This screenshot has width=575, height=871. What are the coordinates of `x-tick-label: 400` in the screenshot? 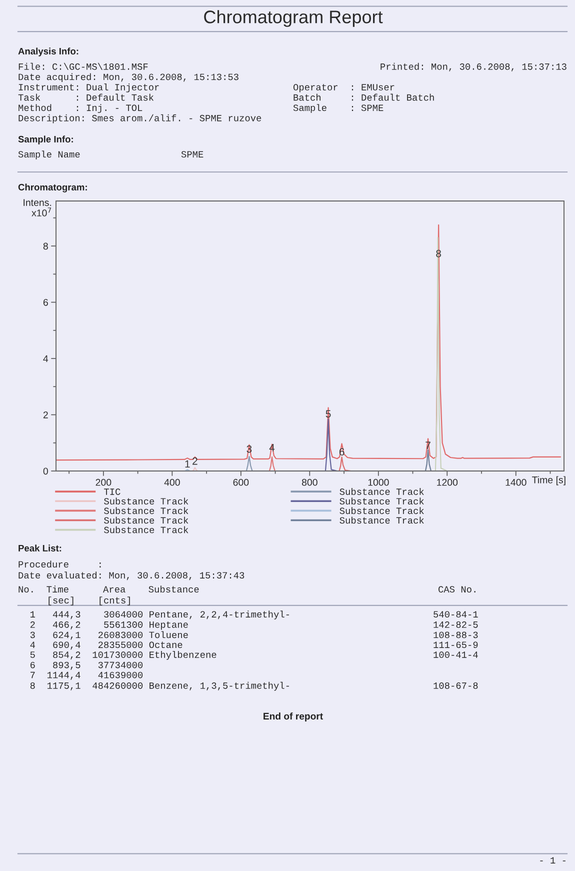 It's located at (172, 482).